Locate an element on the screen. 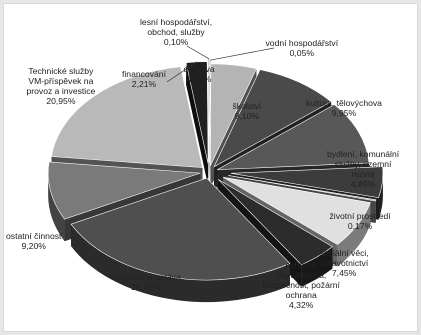 The image size is (421, 335). slice-label-name: sociální věci, is located at coordinates (344, 253).